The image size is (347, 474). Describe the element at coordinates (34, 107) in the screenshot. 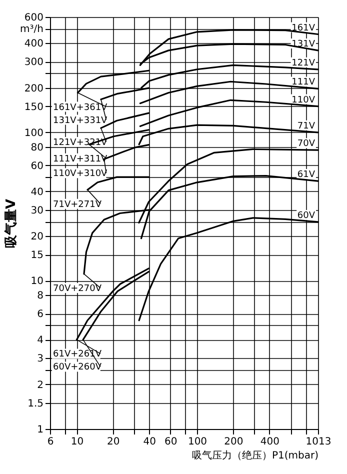

I see `y-tick-label: 150` at that location.